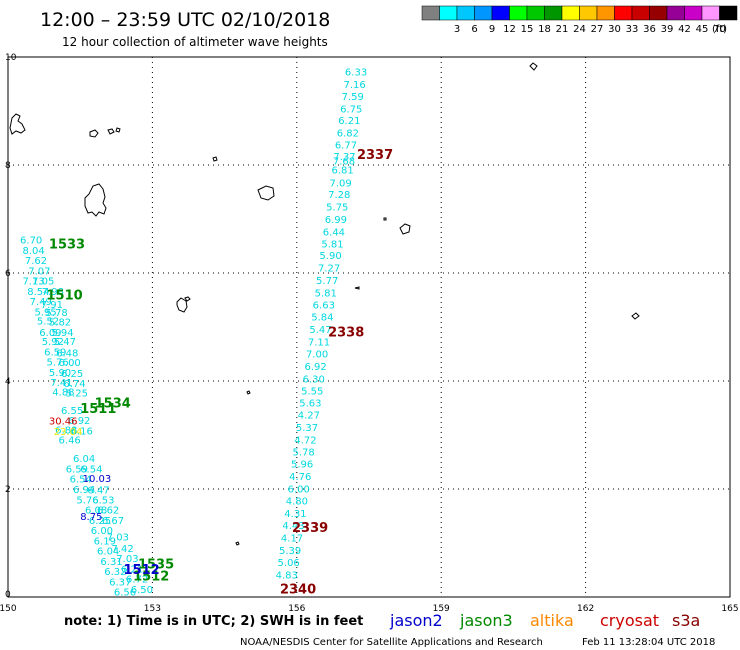  Describe the element at coordinates (348, 134) in the screenshot. I see `wave-height-value: 6.82` at that location.